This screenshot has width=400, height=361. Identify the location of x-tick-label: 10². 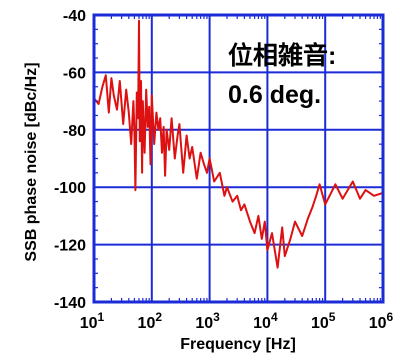
(150, 321).